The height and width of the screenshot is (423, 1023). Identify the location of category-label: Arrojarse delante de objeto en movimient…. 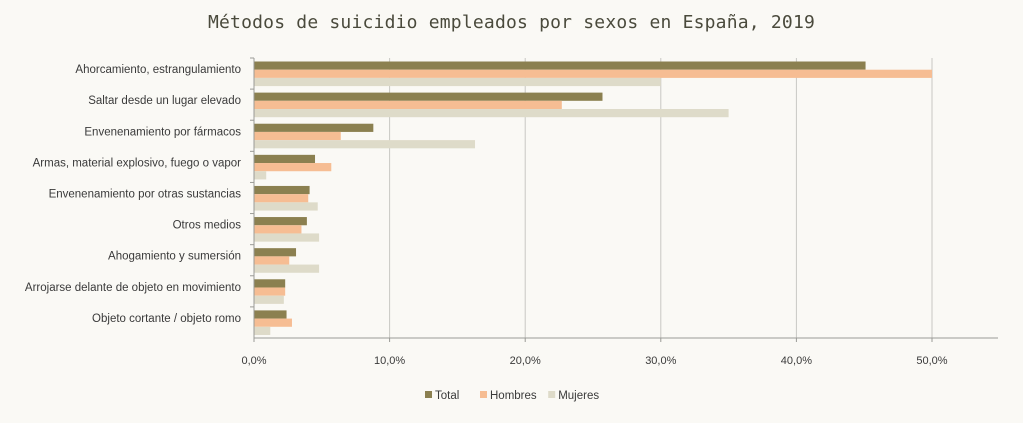
(133, 288).